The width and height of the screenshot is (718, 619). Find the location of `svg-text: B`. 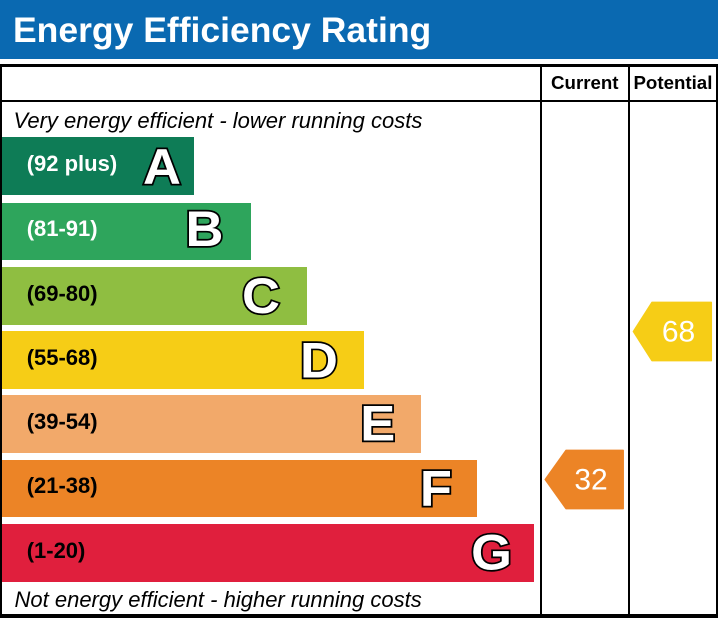

svg-text: B is located at coordinates (204, 229).